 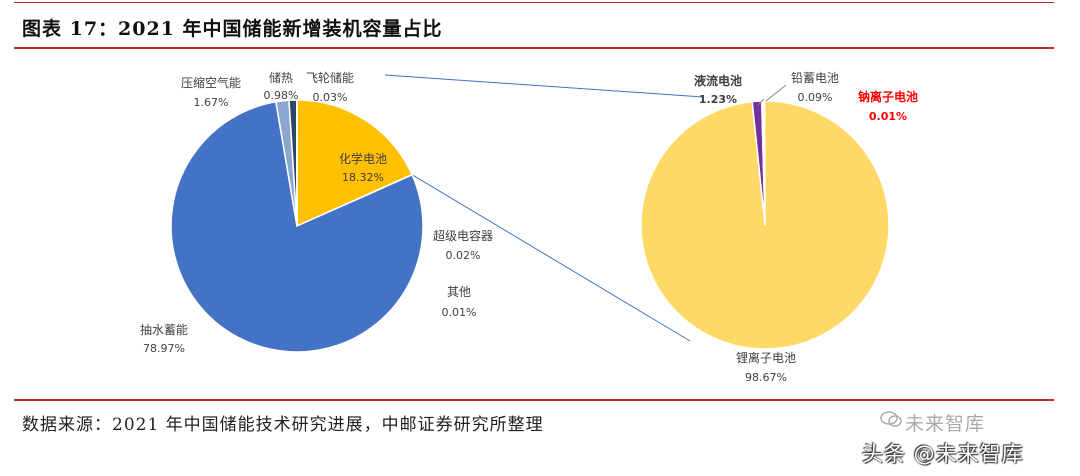 I want to click on connector-line-bottom, so click(x=551, y=258).